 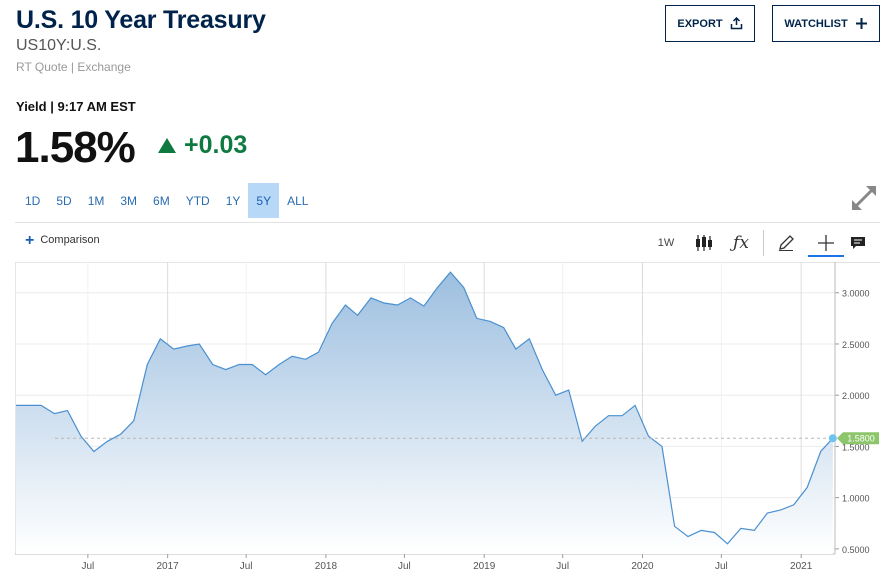 What do you see at coordinates (832, 438) in the screenshot?
I see `last-value-marker` at bounding box center [832, 438].